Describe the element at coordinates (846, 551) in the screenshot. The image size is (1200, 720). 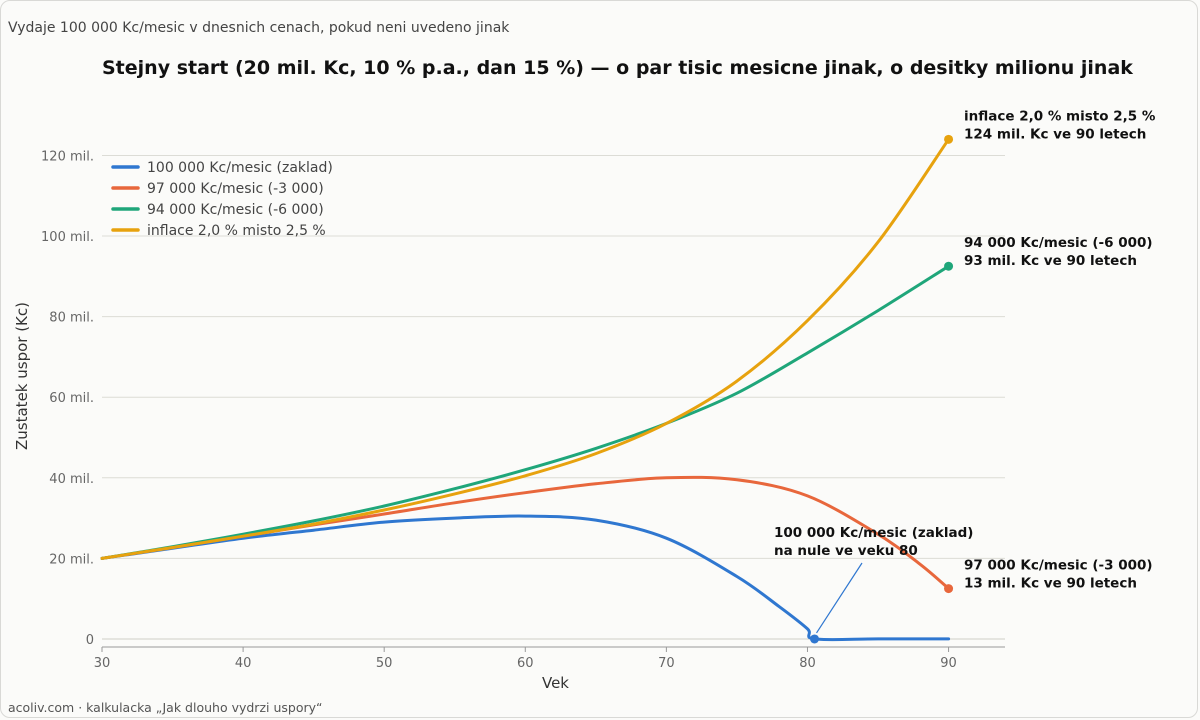
I see `annotation-label: na nule ve veku 80` at that location.